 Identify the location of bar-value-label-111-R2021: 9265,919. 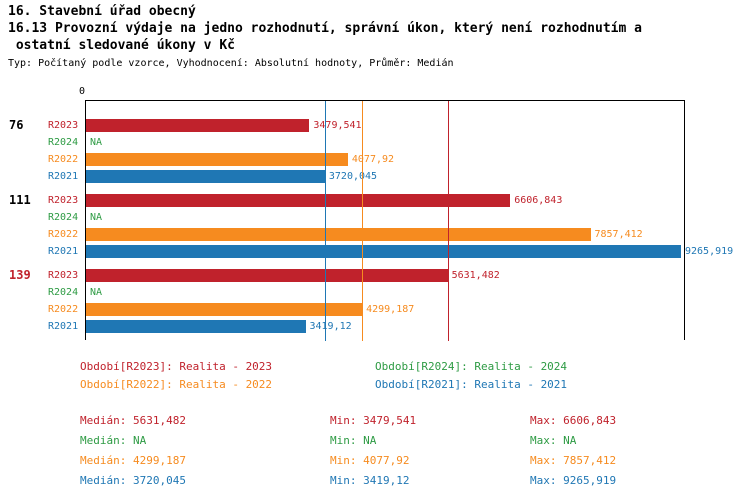
(709, 251).